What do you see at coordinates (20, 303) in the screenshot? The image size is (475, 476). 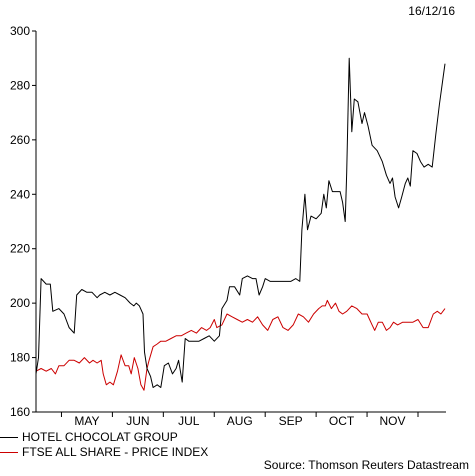 I see `y-tick-label: 200` at bounding box center [20, 303].